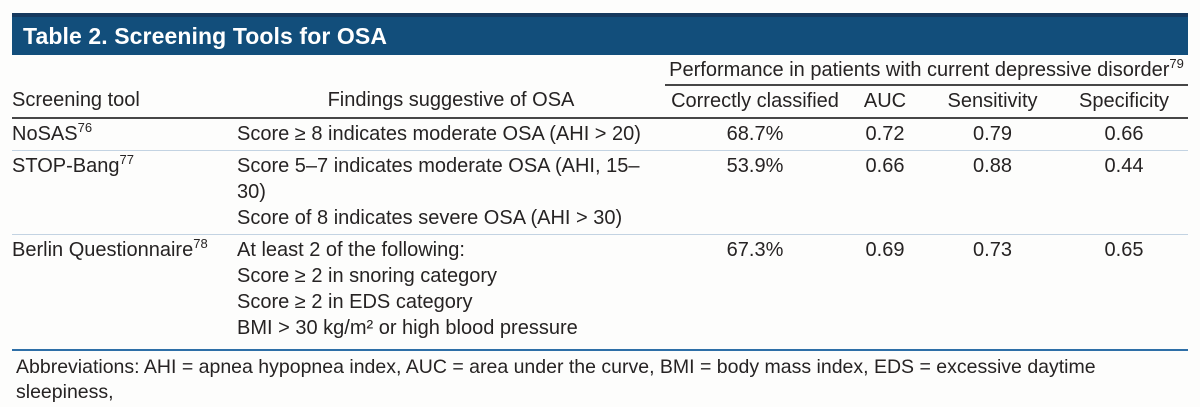 Image resolution: width=1200 pixels, height=407 pixels. Describe the element at coordinates (1124, 102) in the screenshot. I see `col-header-specificity: Specificity` at that location.